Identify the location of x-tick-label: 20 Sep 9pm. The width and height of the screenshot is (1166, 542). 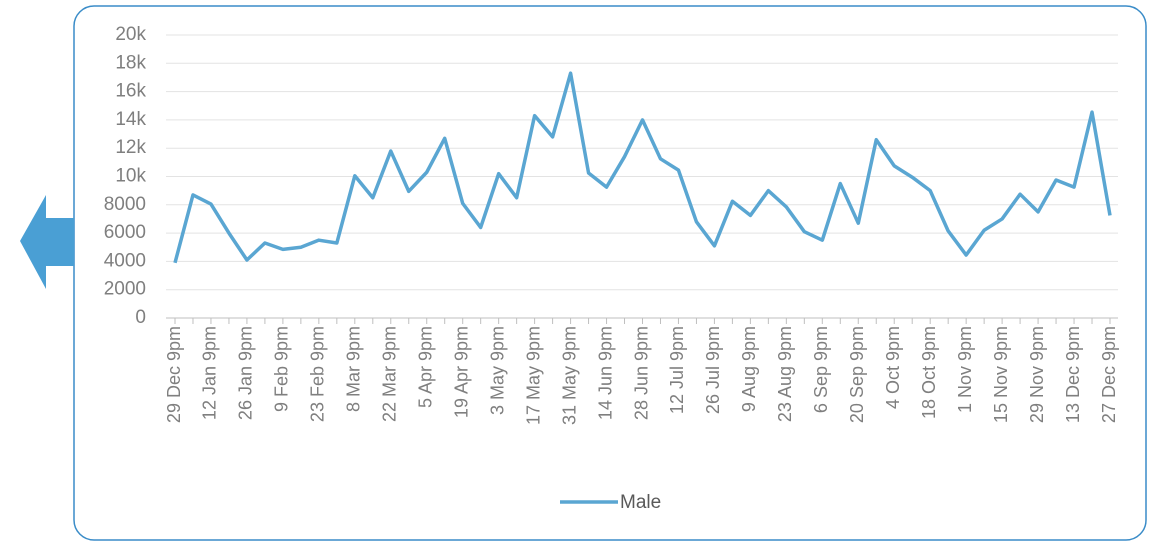
(857, 374).